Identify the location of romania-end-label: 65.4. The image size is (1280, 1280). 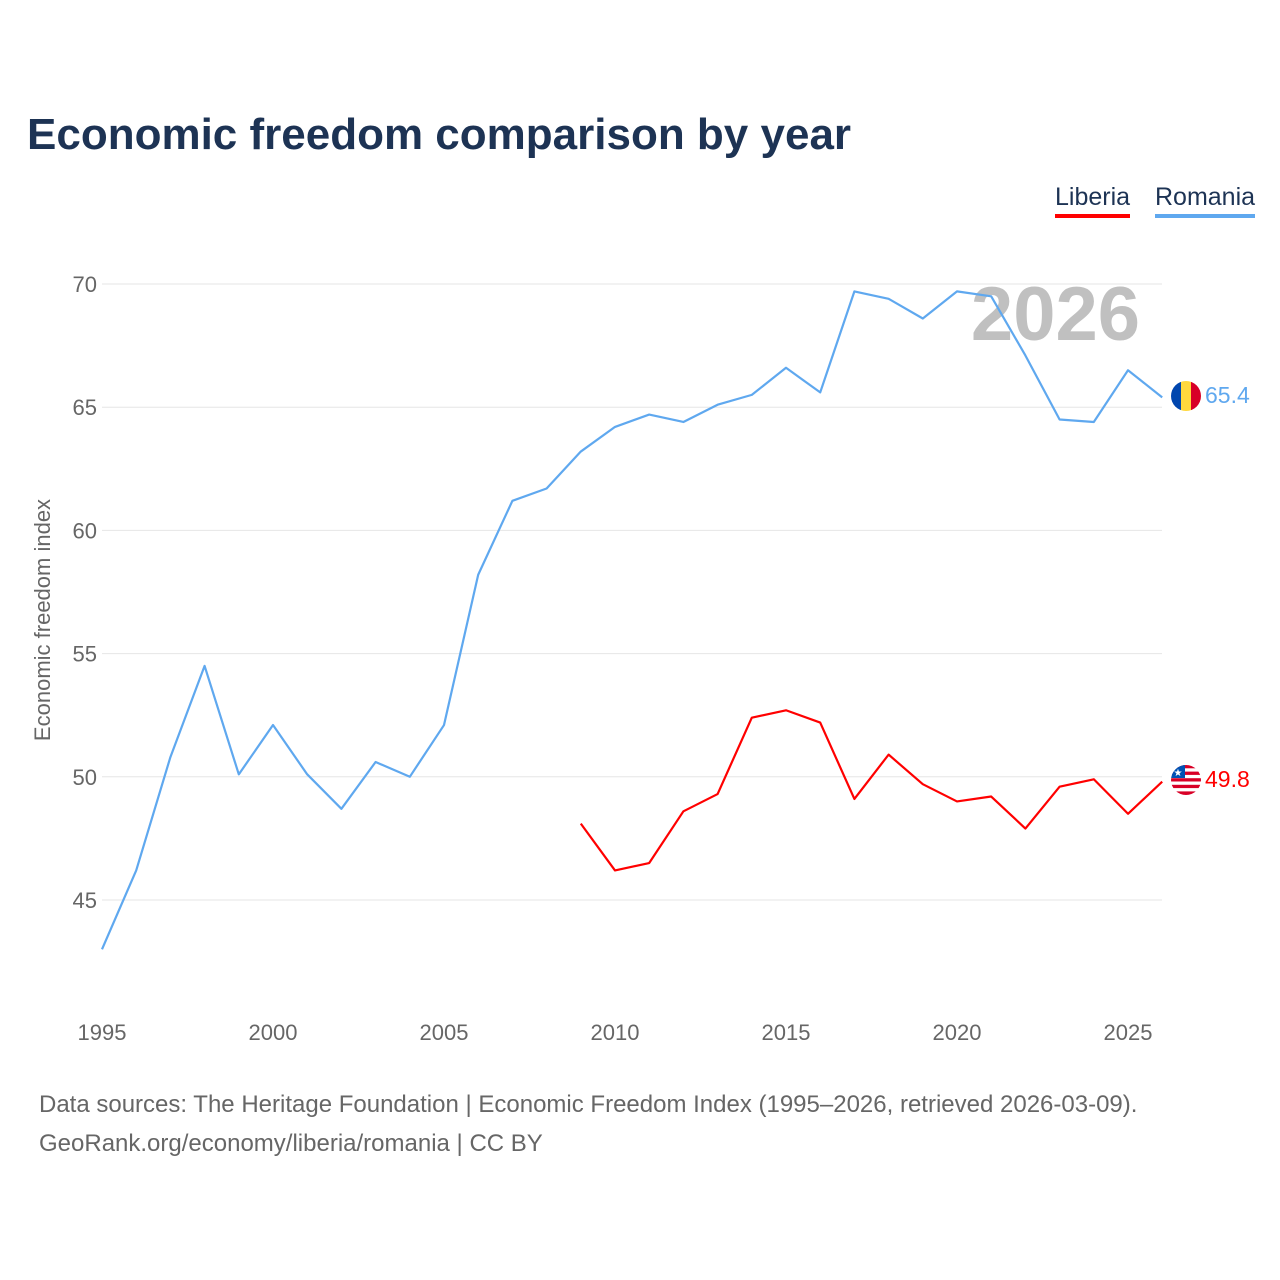
(1227, 395).